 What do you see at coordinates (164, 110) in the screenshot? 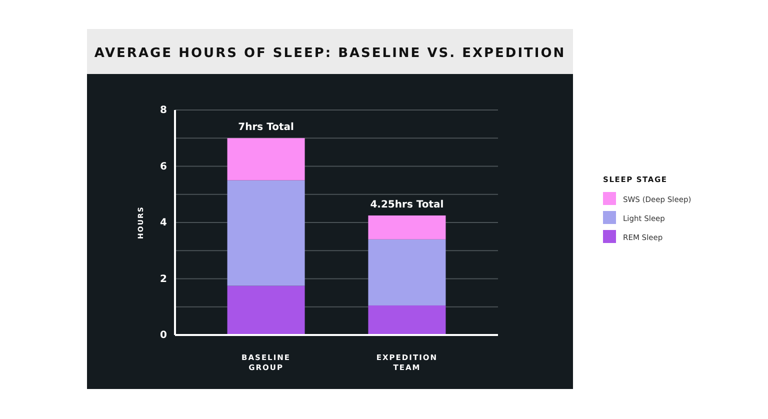
I see `y-tick-label: 8` at bounding box center [164, 110].